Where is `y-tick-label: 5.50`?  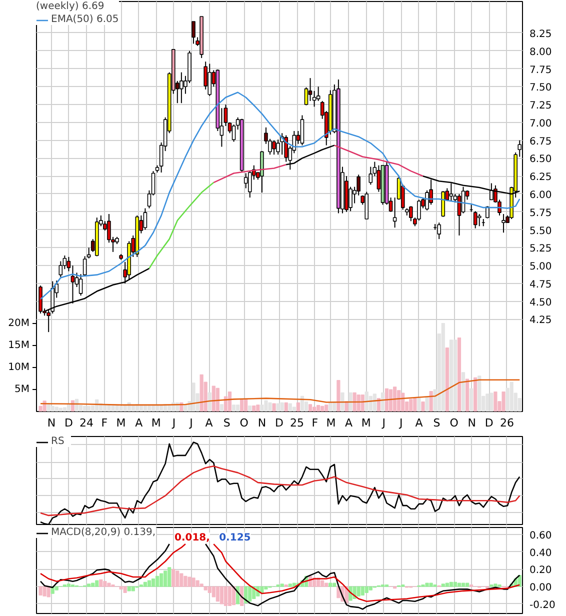
y-tick-label: 5.50 is located at coordinates (541, 231).